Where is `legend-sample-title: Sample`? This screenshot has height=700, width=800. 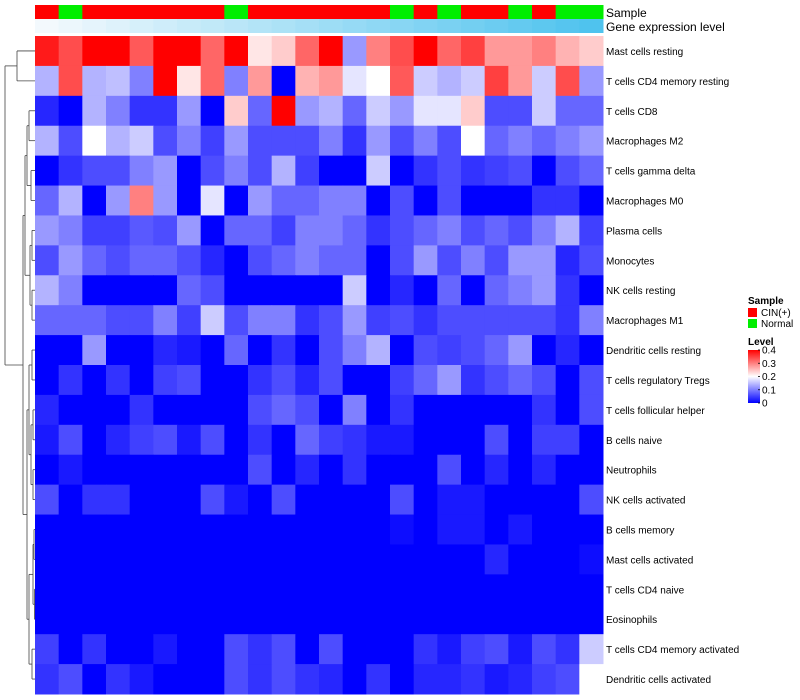 legend-sample-title: Sample is located at coordinates (766, 301).